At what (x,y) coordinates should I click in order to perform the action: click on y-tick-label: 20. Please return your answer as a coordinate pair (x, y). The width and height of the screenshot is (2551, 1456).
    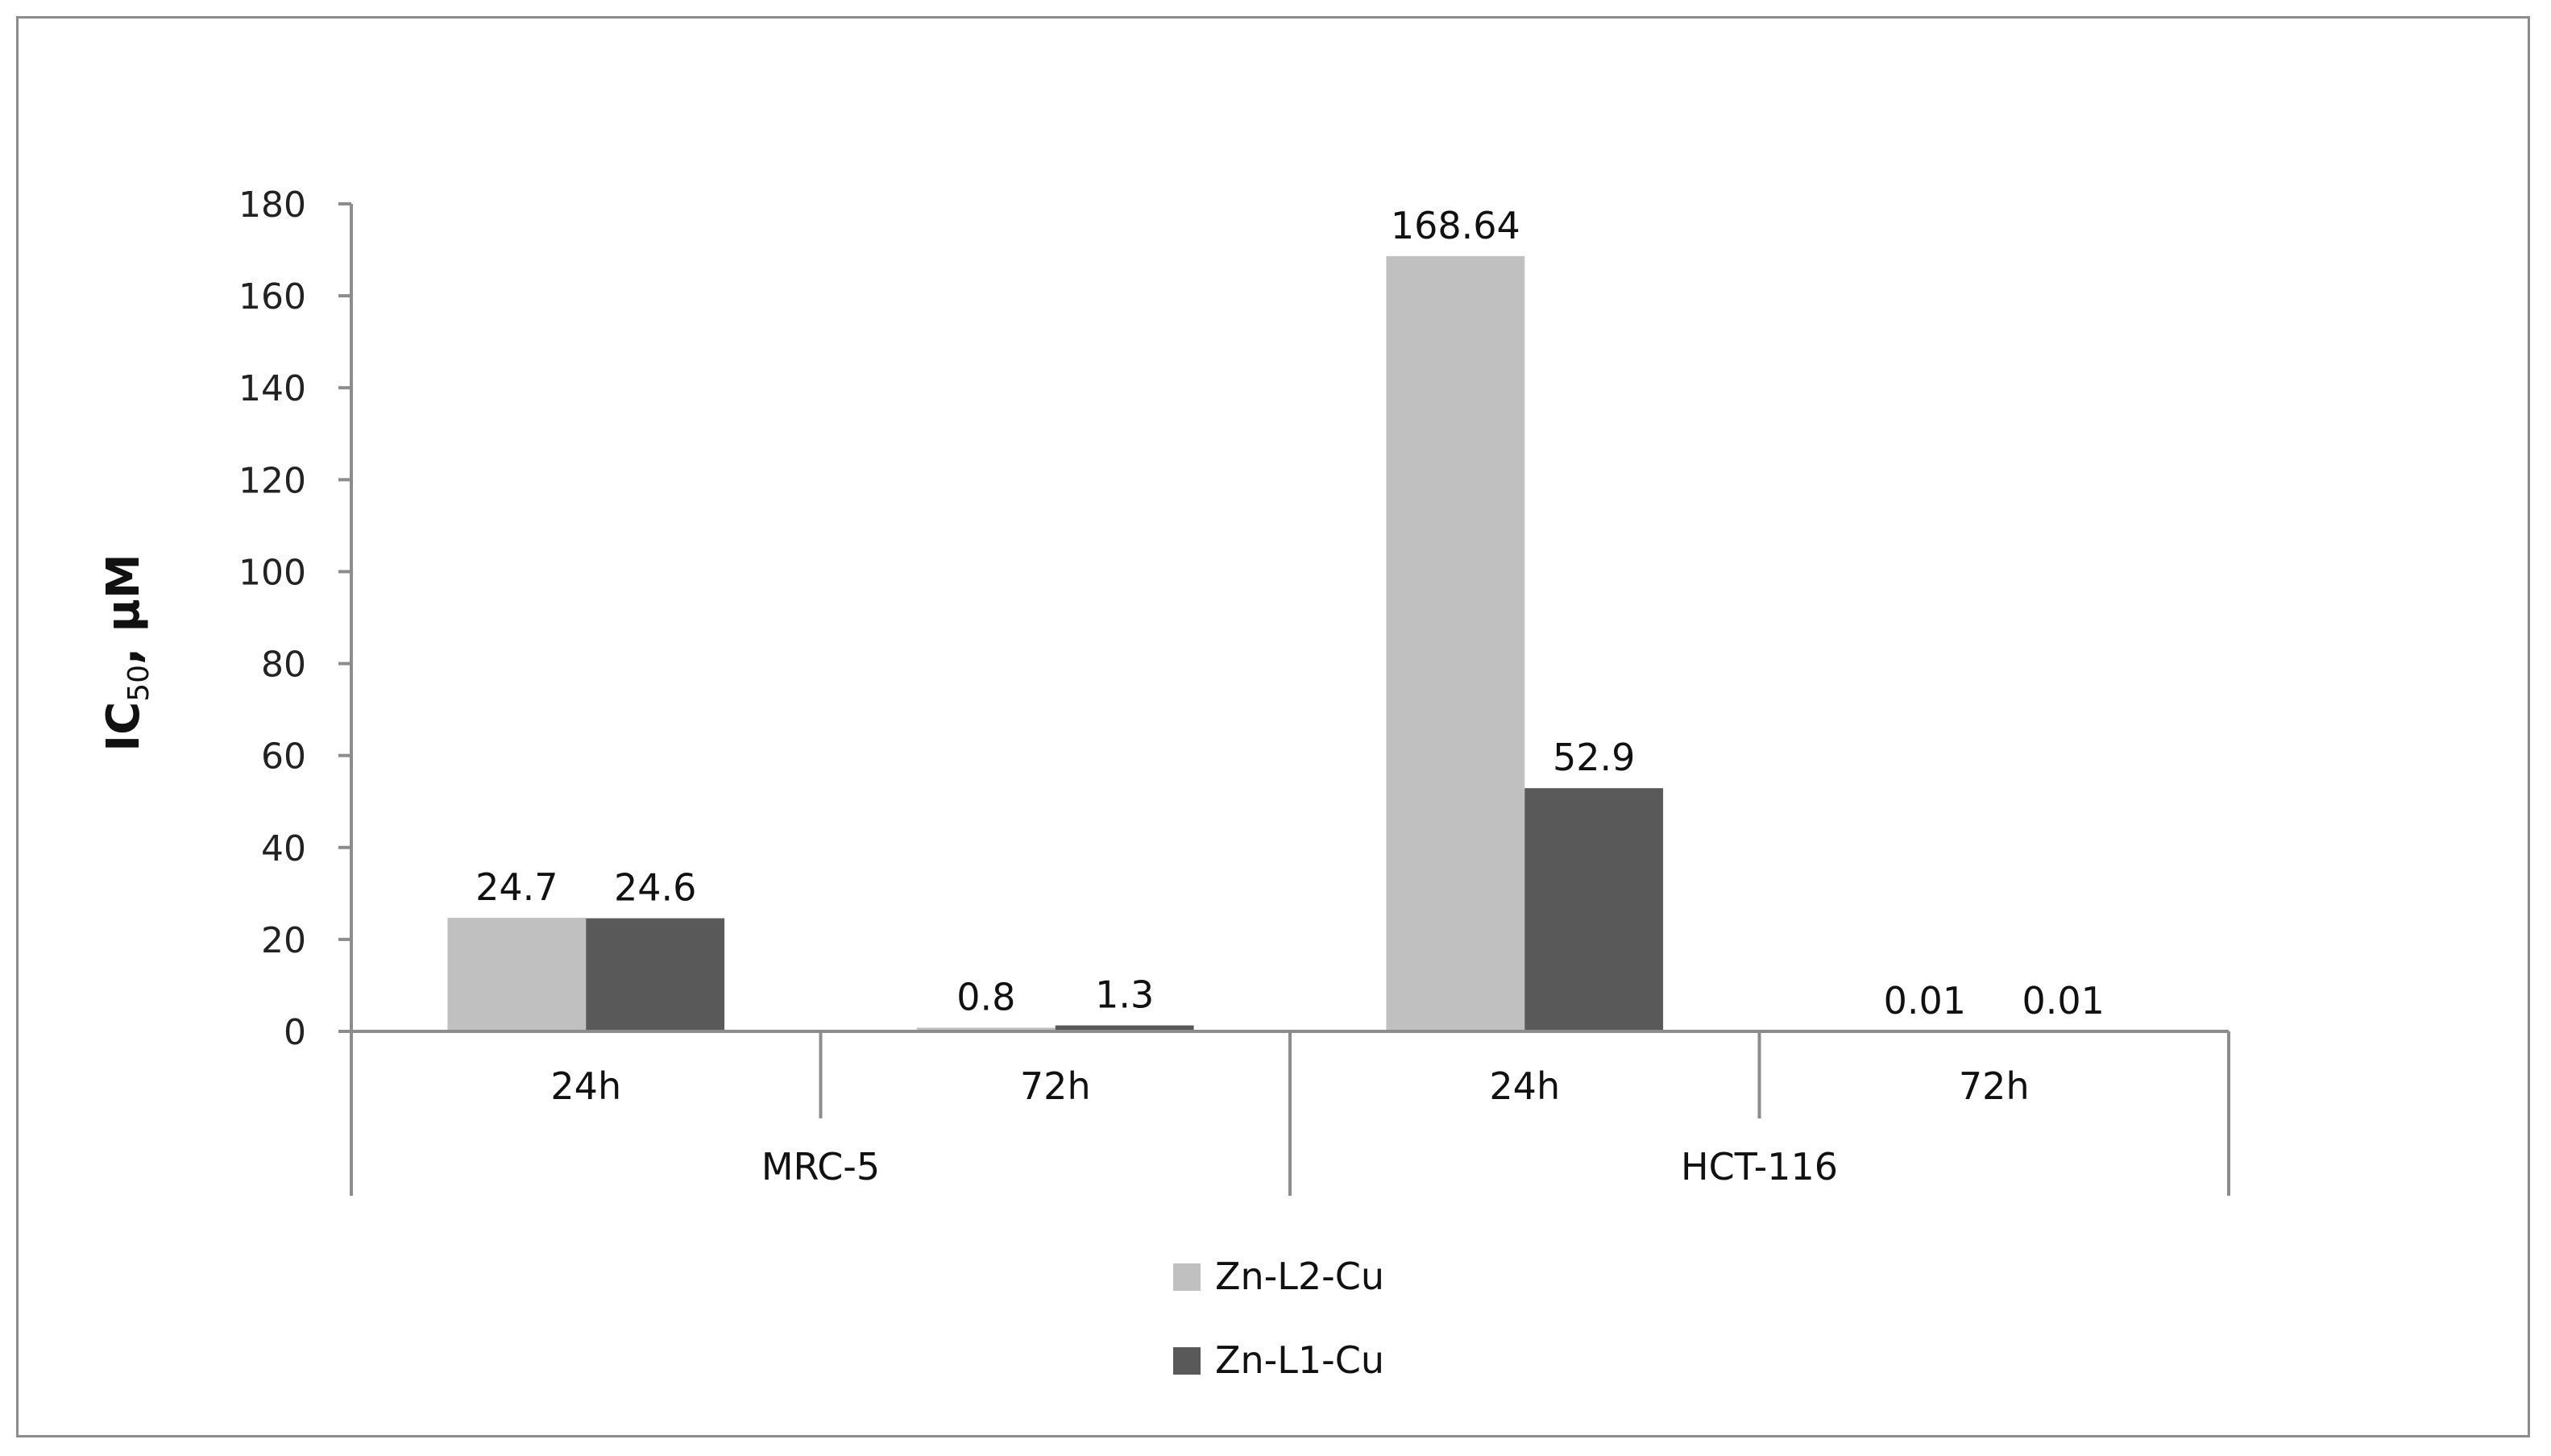
    Looking at the image, I should click on (283, 941).